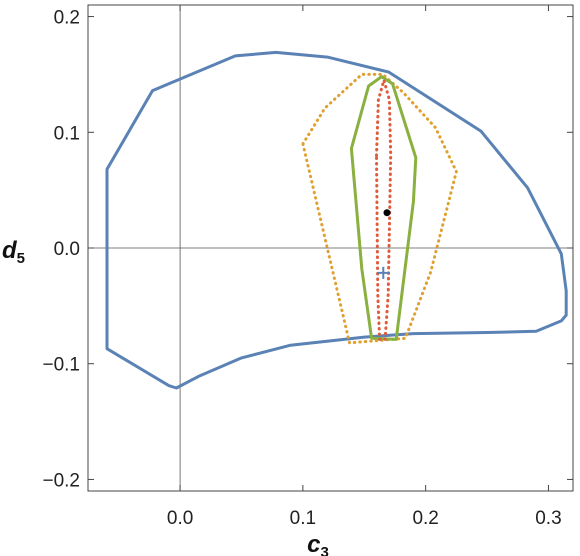 The width and height of the screenshot is (580, 556). What do you see at coordinates (67, 249) in the screenshot?
I see `y-tick-label: 0.0` at bounding box center [67, 249].